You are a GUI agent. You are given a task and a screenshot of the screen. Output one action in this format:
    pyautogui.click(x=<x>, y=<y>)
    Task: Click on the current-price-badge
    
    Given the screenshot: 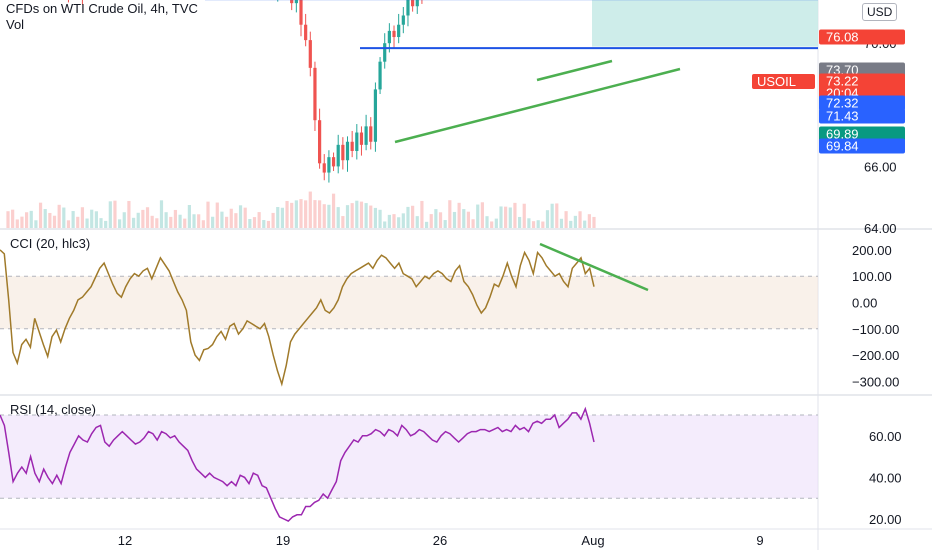 What is the action you would take?
    pyautogui.click(x=862, y=81)
    